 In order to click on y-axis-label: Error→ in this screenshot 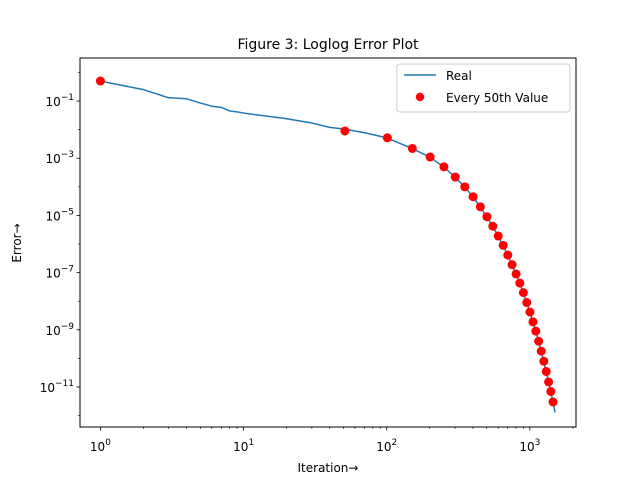, I will do `click(17, 242)`.